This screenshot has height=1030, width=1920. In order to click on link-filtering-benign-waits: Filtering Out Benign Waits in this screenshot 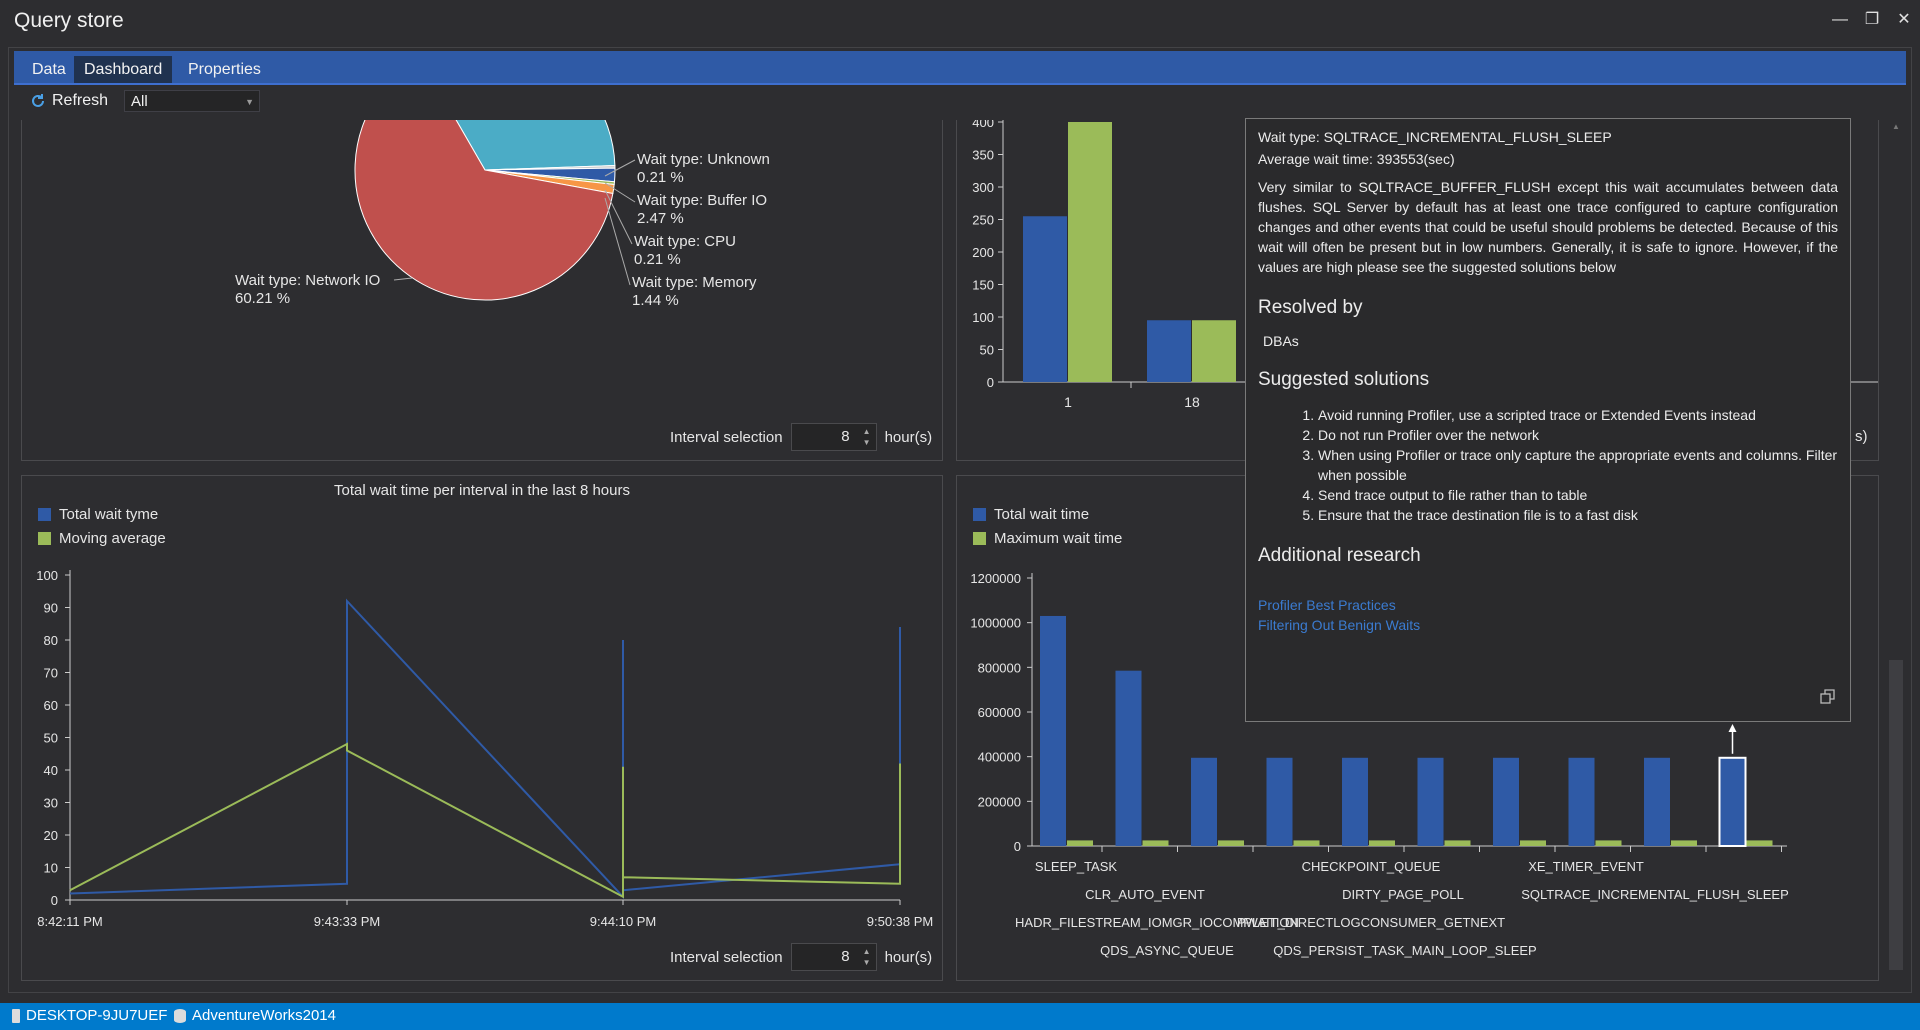, I will do `click(1339, 625)`.